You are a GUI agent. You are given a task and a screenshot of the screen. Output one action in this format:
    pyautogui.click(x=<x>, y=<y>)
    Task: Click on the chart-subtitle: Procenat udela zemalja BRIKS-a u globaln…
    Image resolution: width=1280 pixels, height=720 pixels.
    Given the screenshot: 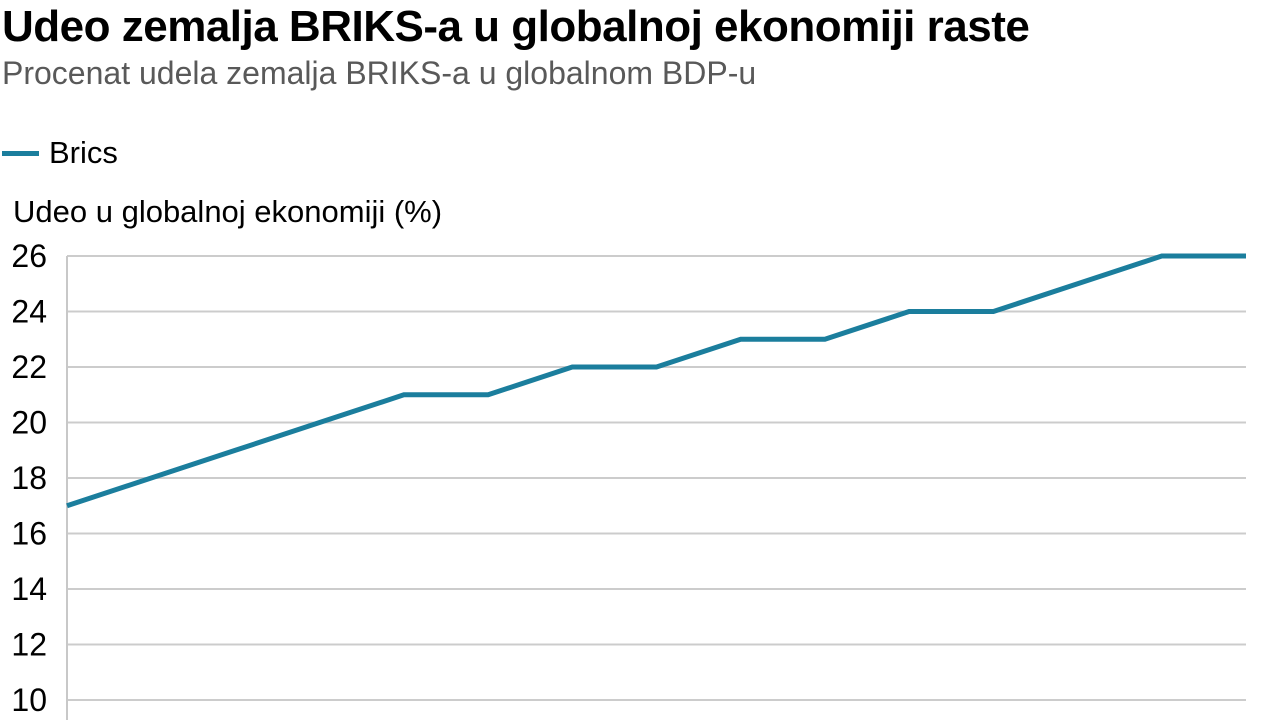 What is the action you would take?
    pyautogui.click(x=379, y=73)
    